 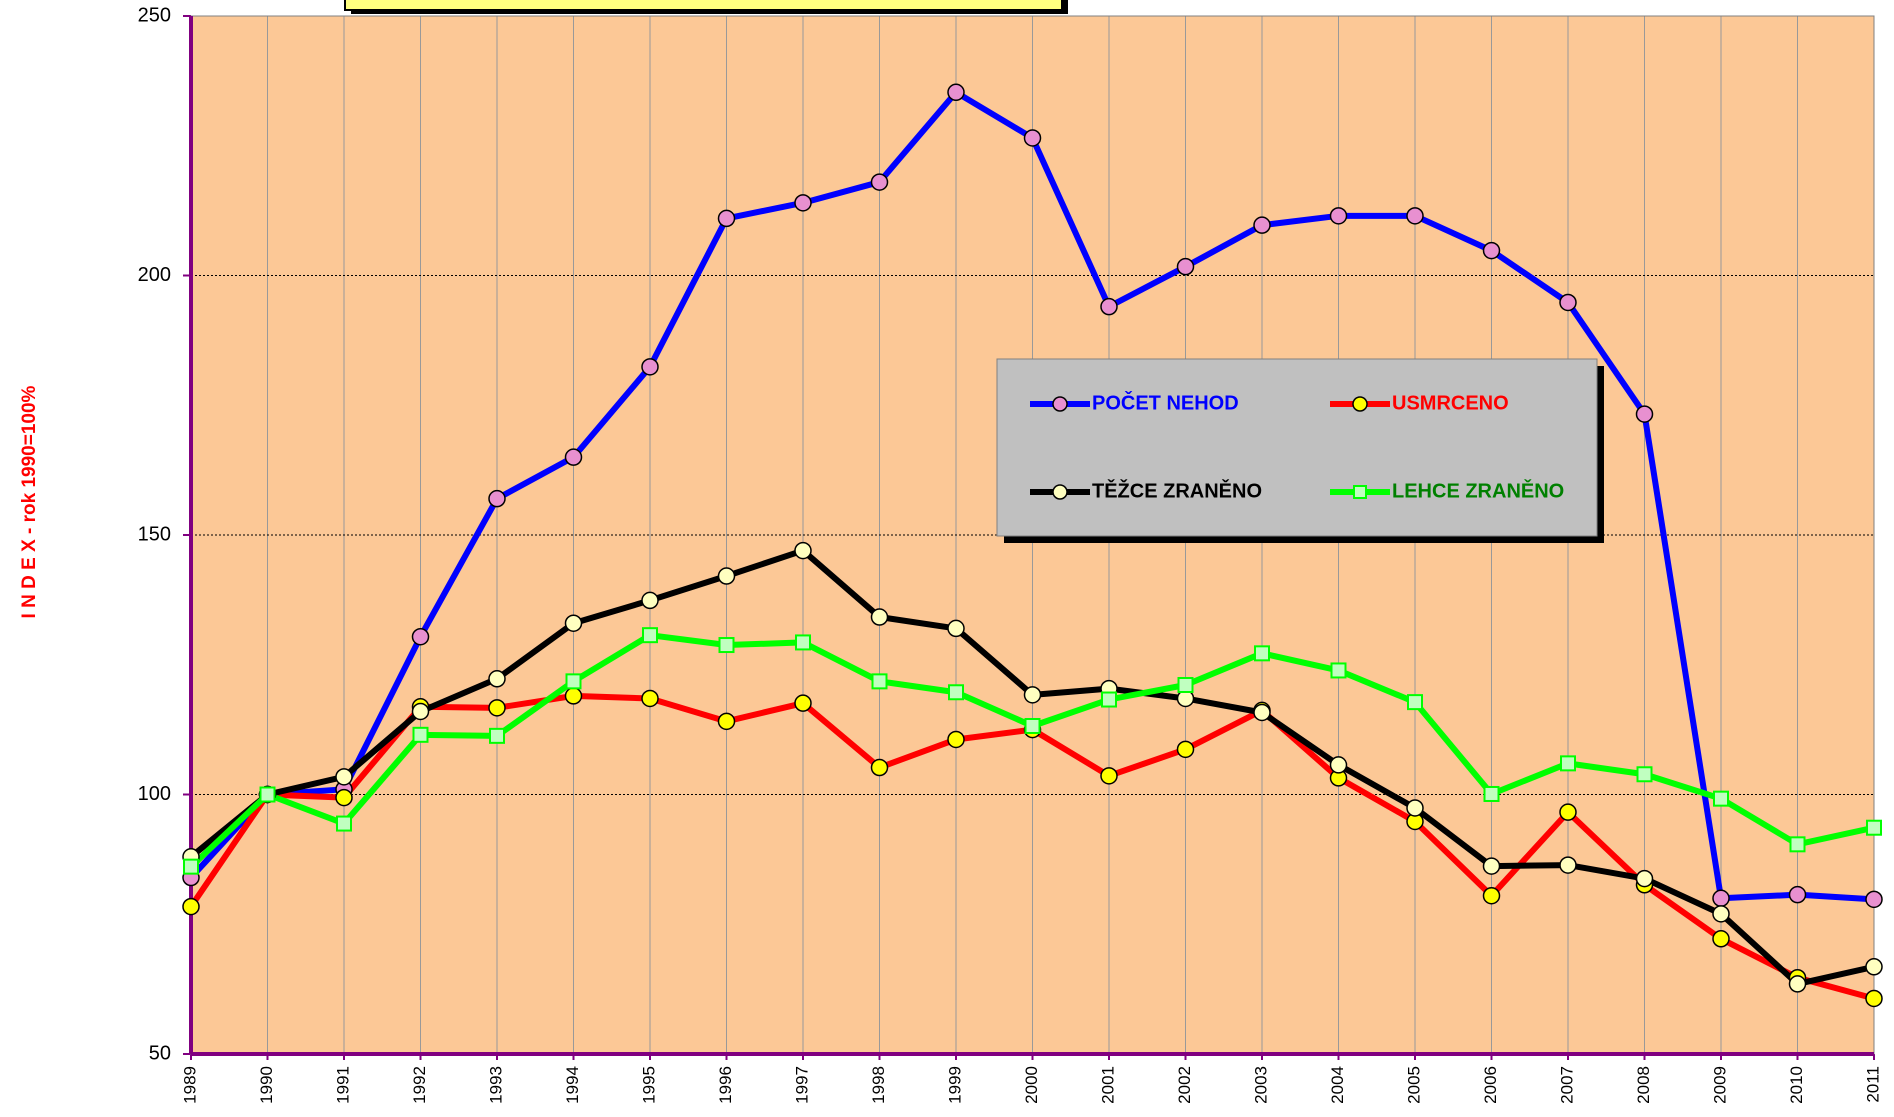 What do you see at coordinates (189, 1085) in the screenshot?
I see `x-tick-label: 1989` at bounding box center [189, 1085].